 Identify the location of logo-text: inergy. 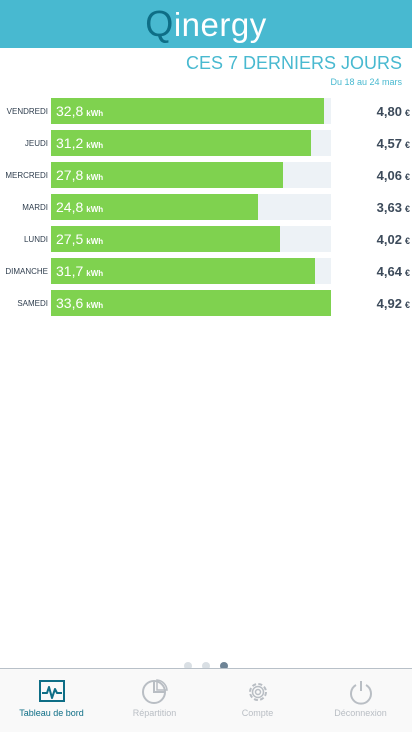
(220, 24).